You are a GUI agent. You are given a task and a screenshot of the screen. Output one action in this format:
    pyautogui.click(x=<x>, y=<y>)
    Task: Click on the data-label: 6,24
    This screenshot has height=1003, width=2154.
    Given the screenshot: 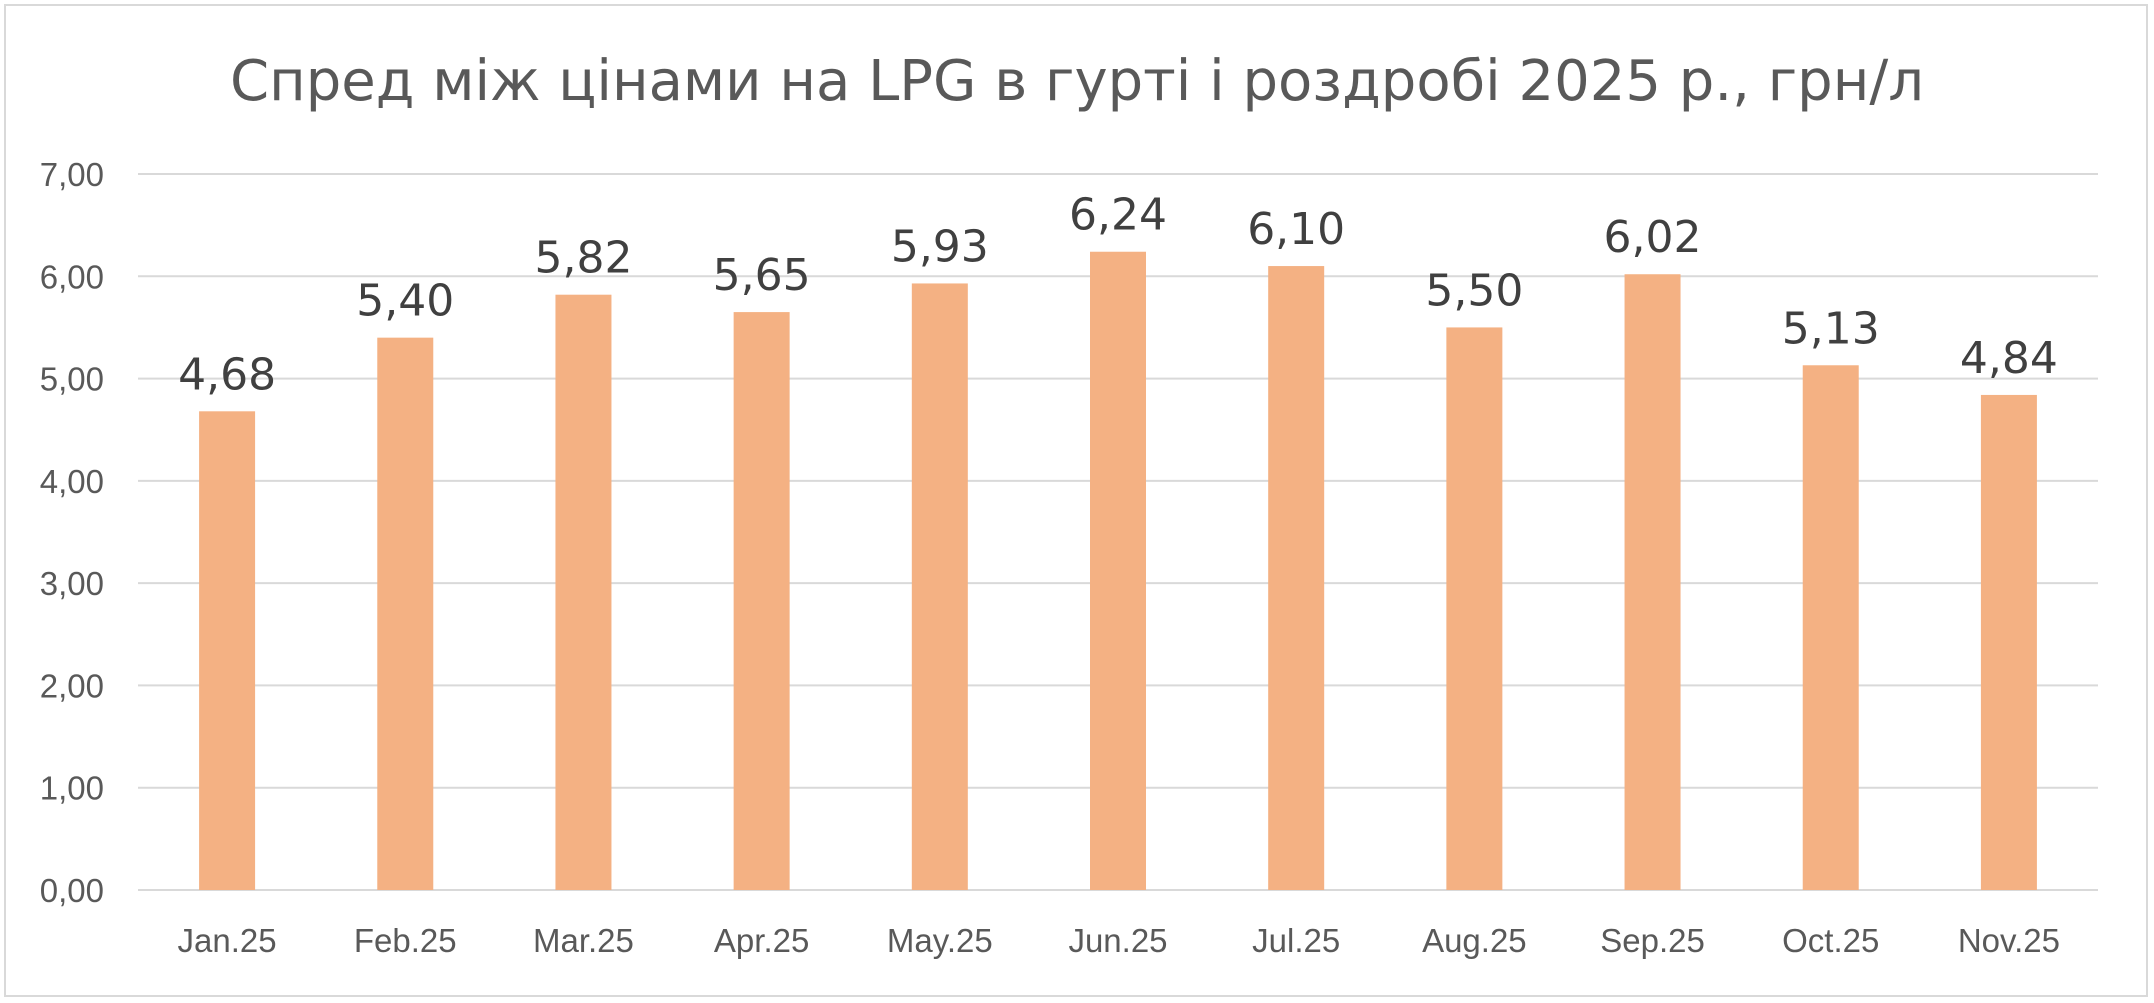 What is the action you would take?
    pyautogui.click(x=1118, y=215)
    